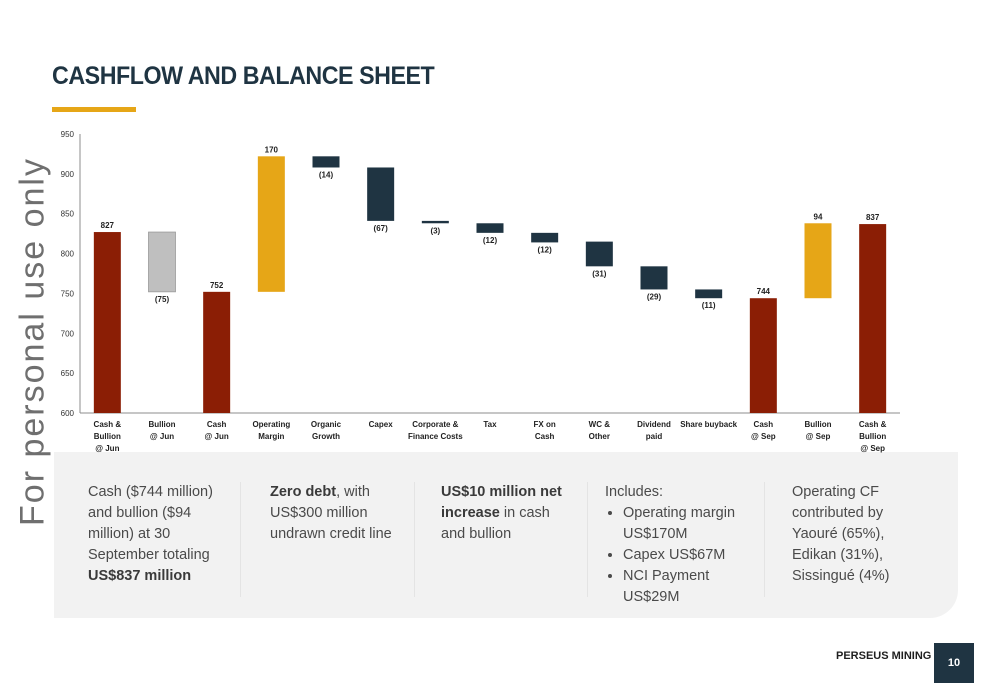 The height and width of the screenshot is (685, 1000). Describe the element at coordinates (764, 291) in the screenshot. I see `data-label: 744` at that location.